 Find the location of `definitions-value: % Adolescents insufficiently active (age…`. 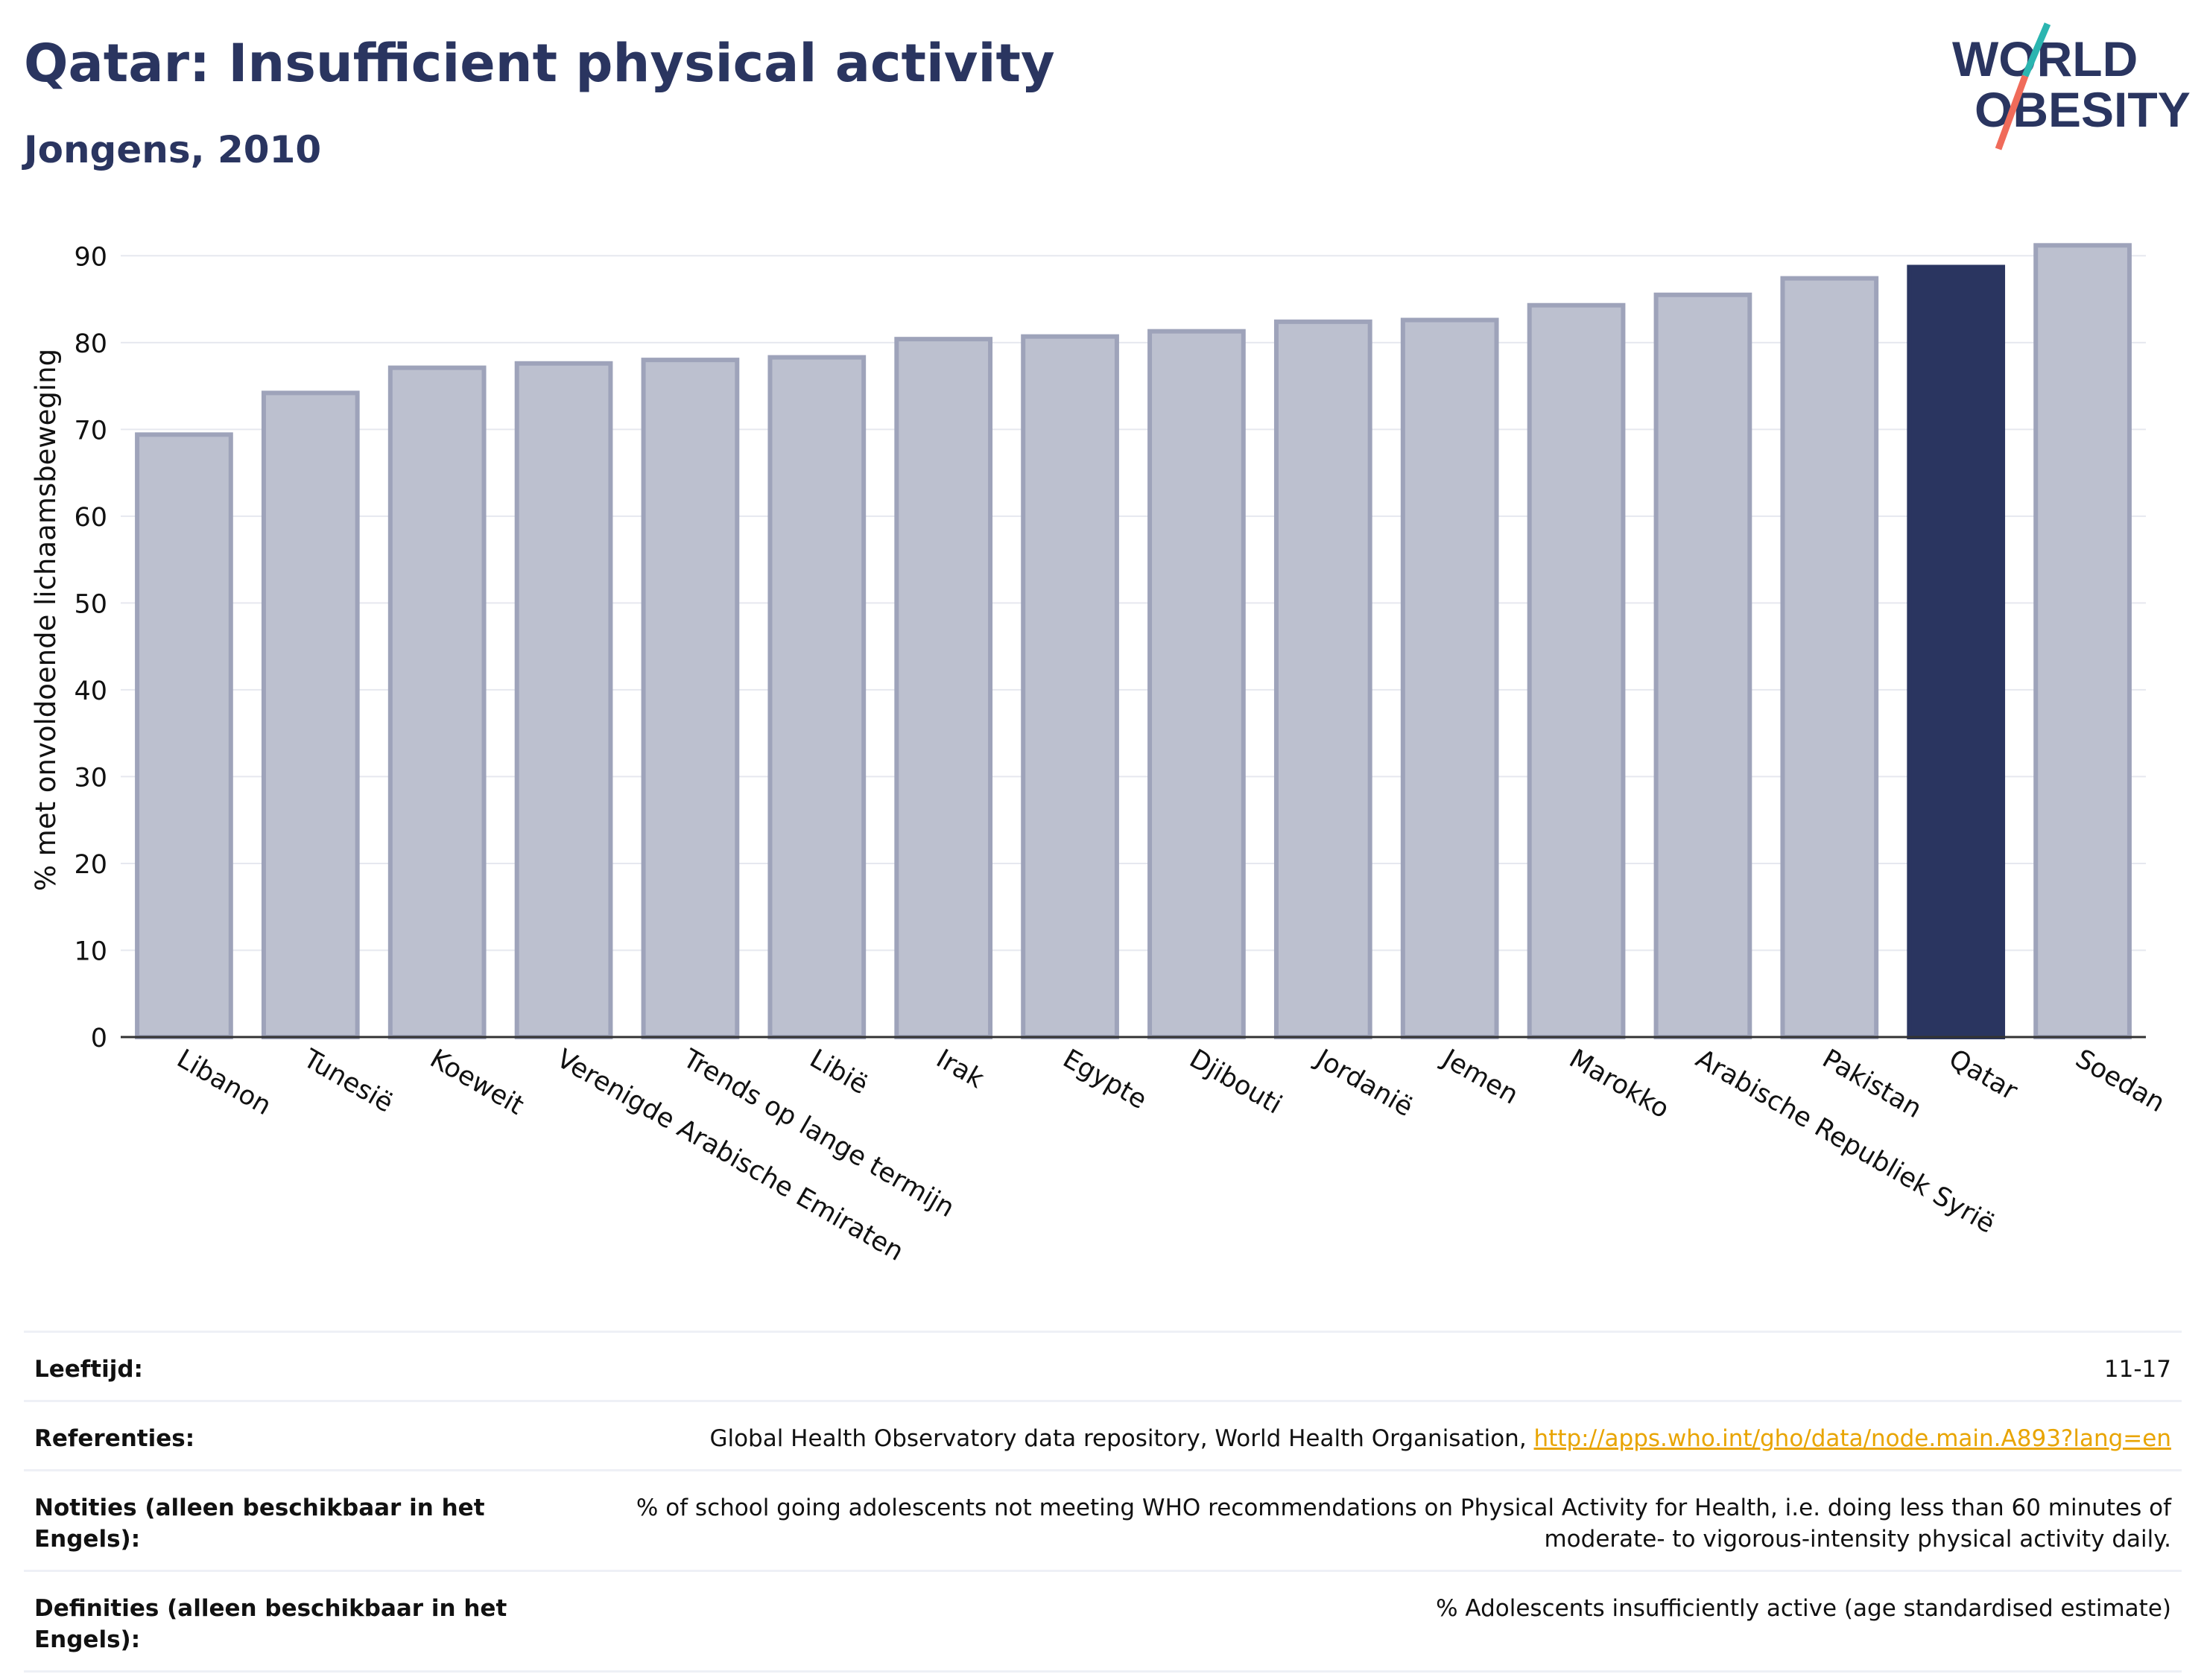

definitions-value: % Adolescents insufficiently active (age… is located at coordinates (1803, 1608).